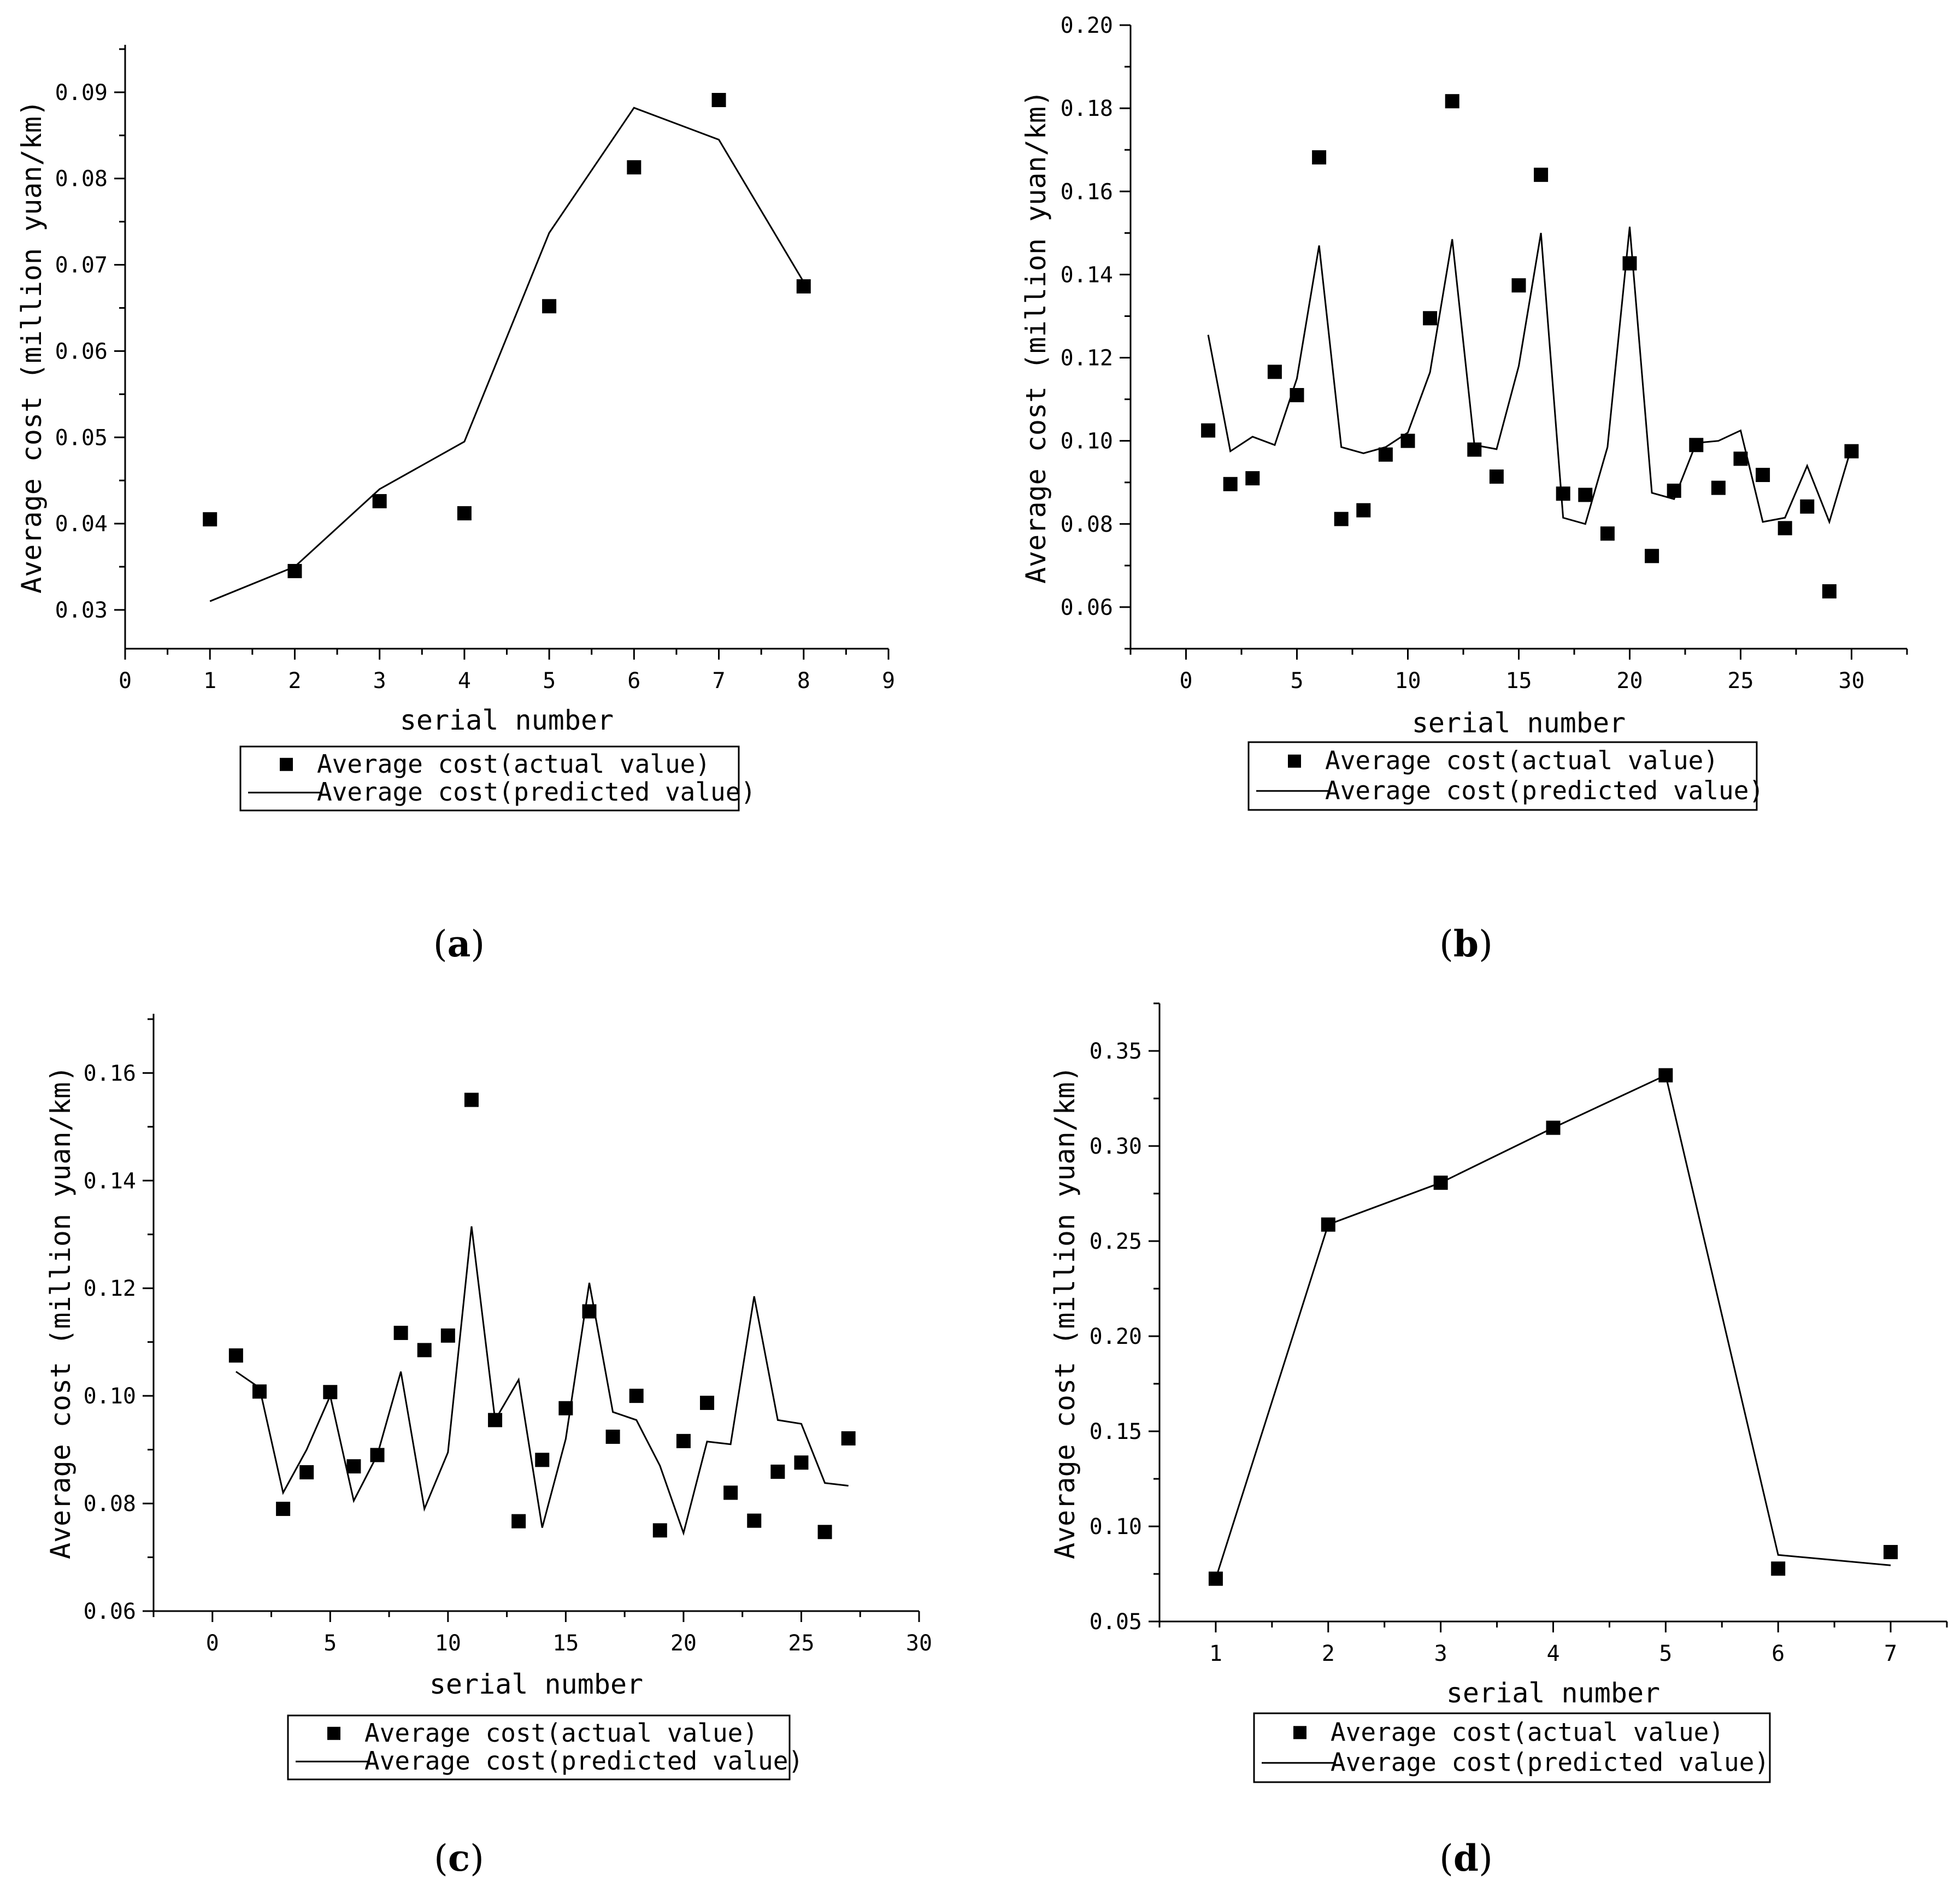 The width and height of the screenshot is (1960, 1892). I want to click on y-tick-label: 0.15, so click(1116, 1431).